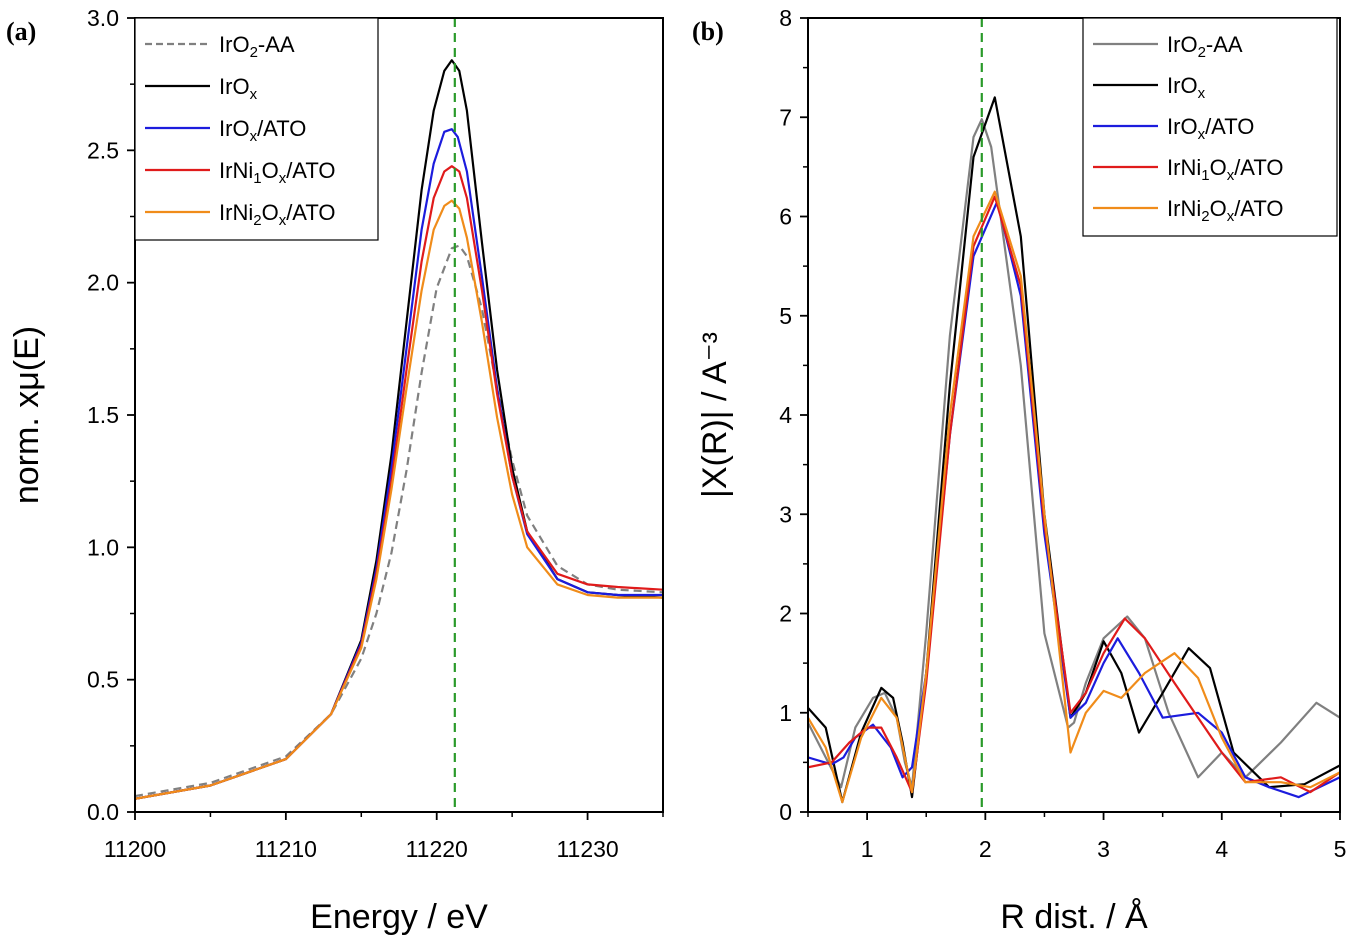 Image resolution: width=1350 pixels, height=940 pixels. What do you see at coordinates (785, 316) in the screenshot?
I see `y-tick-label: 5` at bounding box center [785, 316].